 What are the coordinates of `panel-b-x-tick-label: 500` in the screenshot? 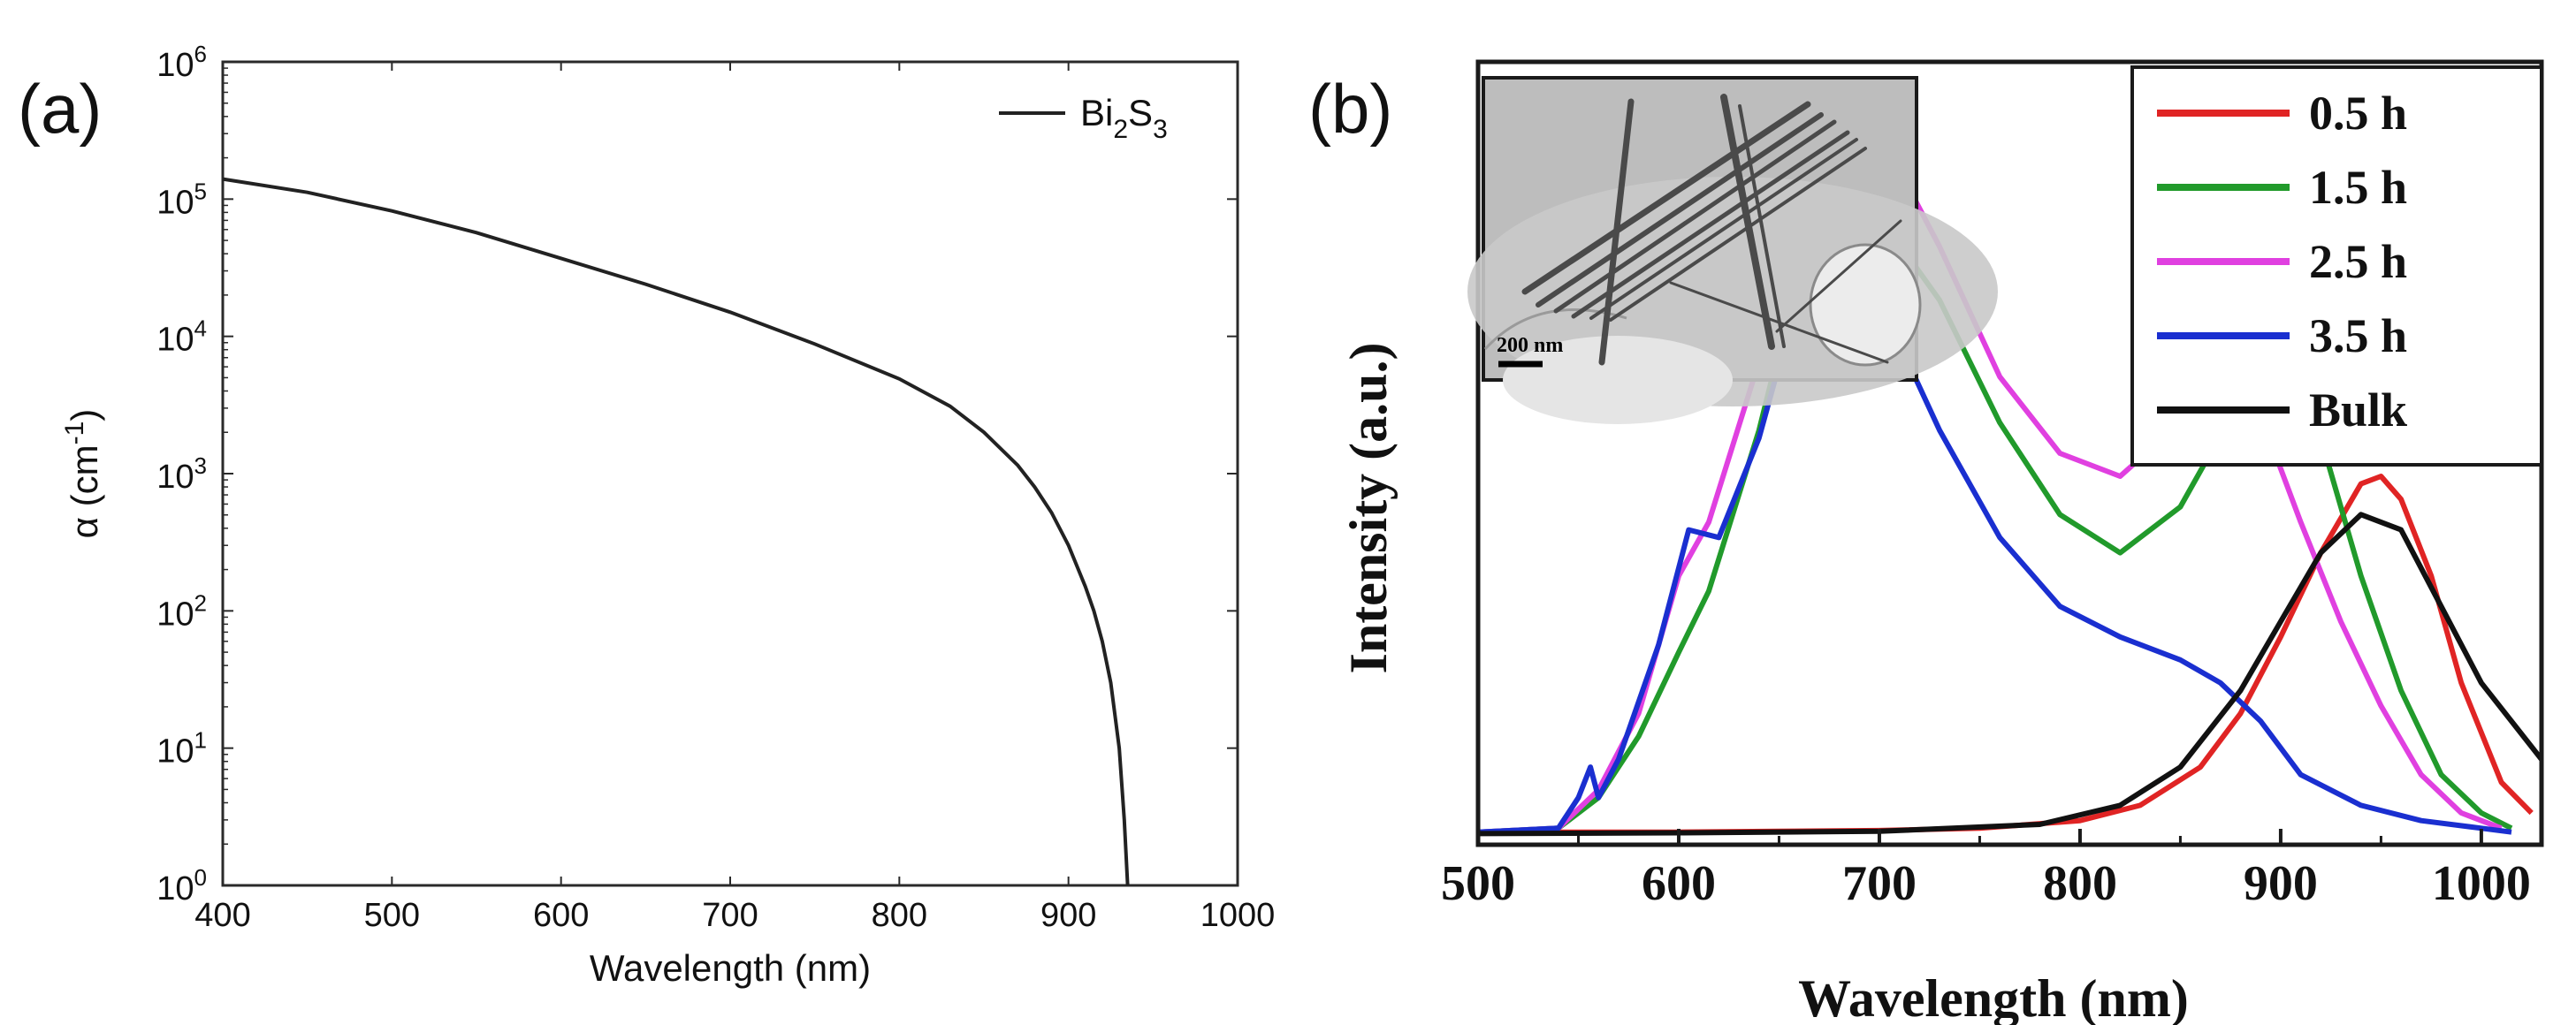 It's located at (1478, 883).